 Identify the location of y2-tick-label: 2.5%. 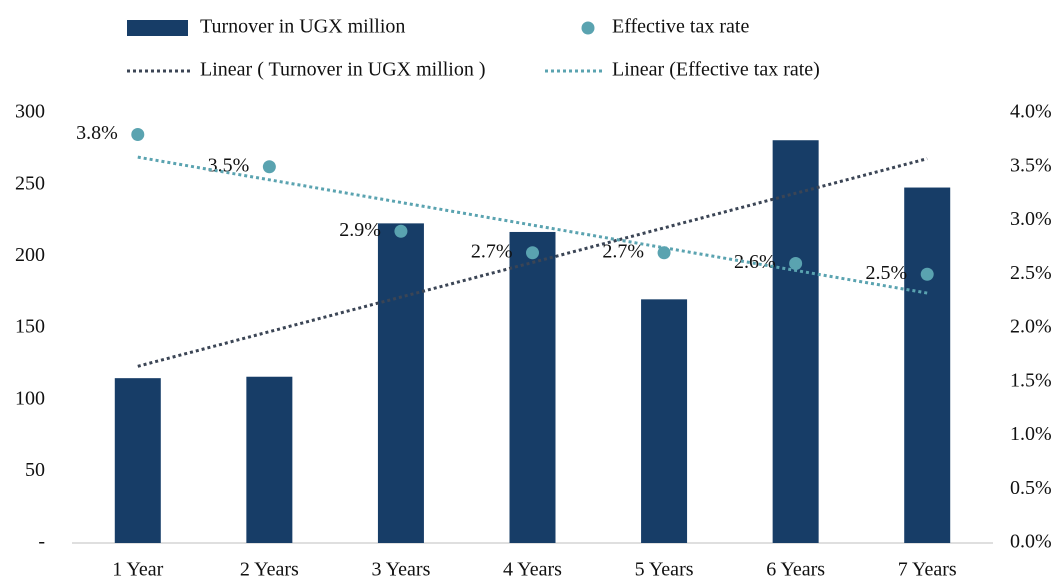
(1031, 273).